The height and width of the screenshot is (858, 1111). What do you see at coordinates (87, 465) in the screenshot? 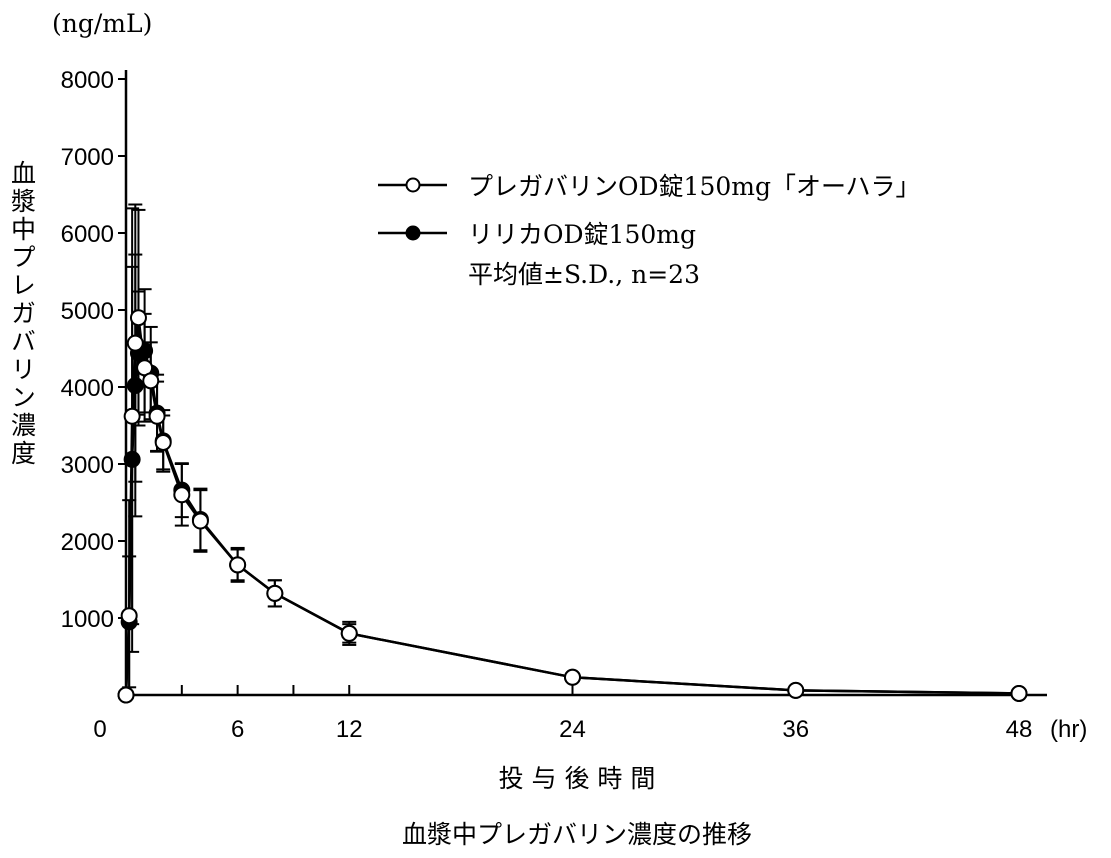
I see `y-tick-label: 3000` at bounding box center [87, 465].